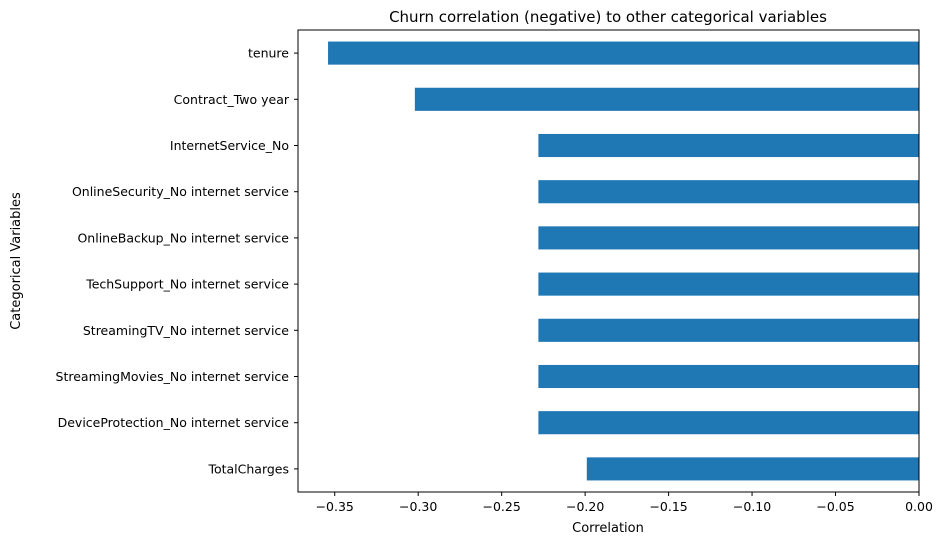 The width and height of the screenshot is (944, 545). Describe the element at coordinates (180, 191) in the screenshot. I see `y-tick-label: OnlineSecurity_No internet service` at that location.